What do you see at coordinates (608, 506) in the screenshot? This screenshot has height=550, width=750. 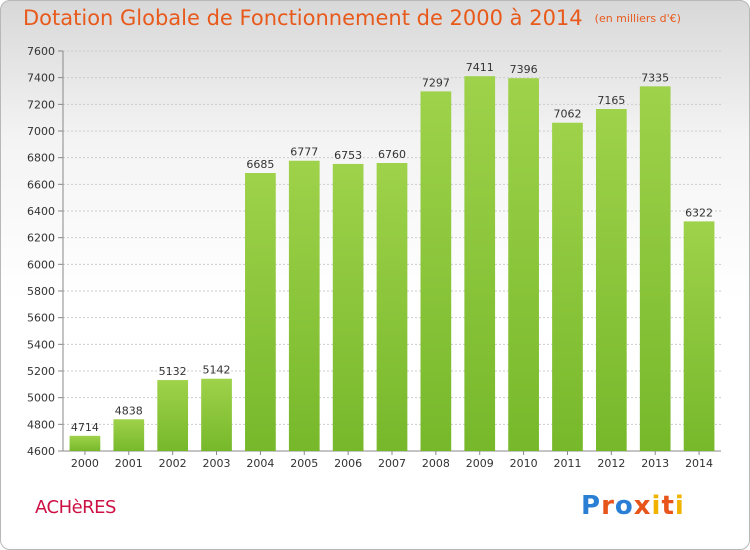 I see `logo-letter: r` at bounding box center [608, 506].